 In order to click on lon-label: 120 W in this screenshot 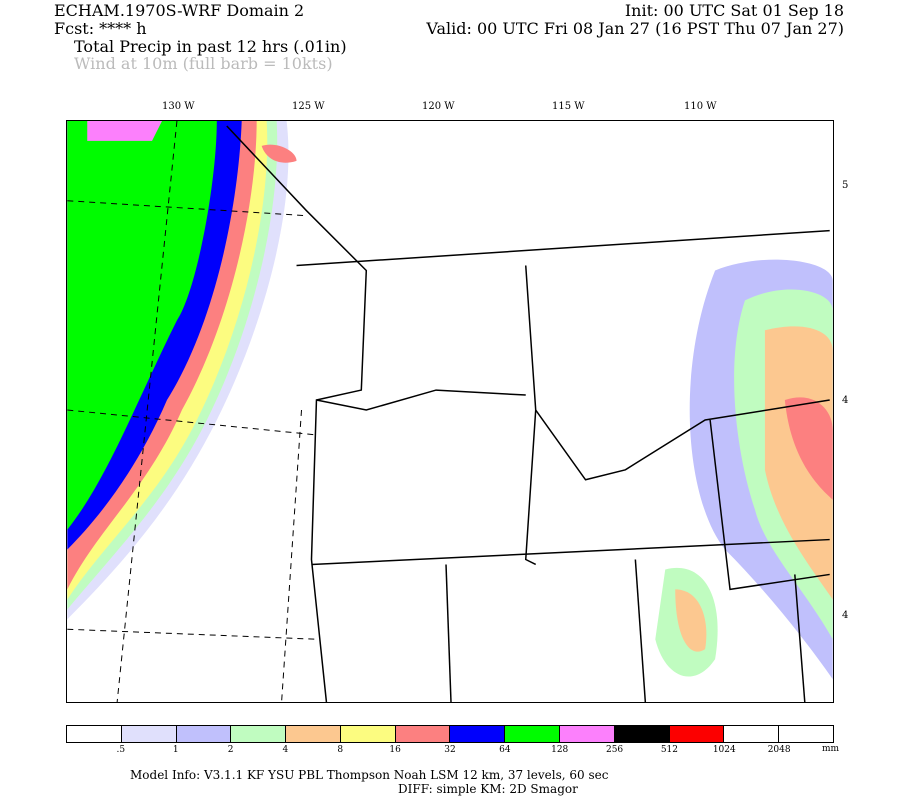, I will do `click(438, 106)`.